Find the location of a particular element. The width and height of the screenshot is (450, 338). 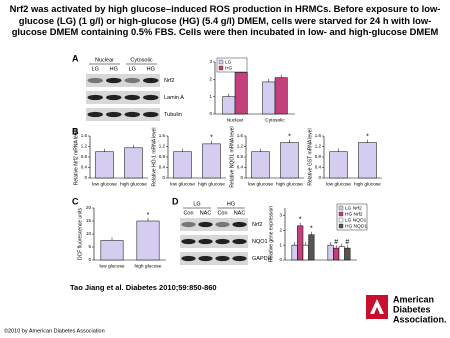

y-tick-label: 2 is located at coordinates (210, 79).